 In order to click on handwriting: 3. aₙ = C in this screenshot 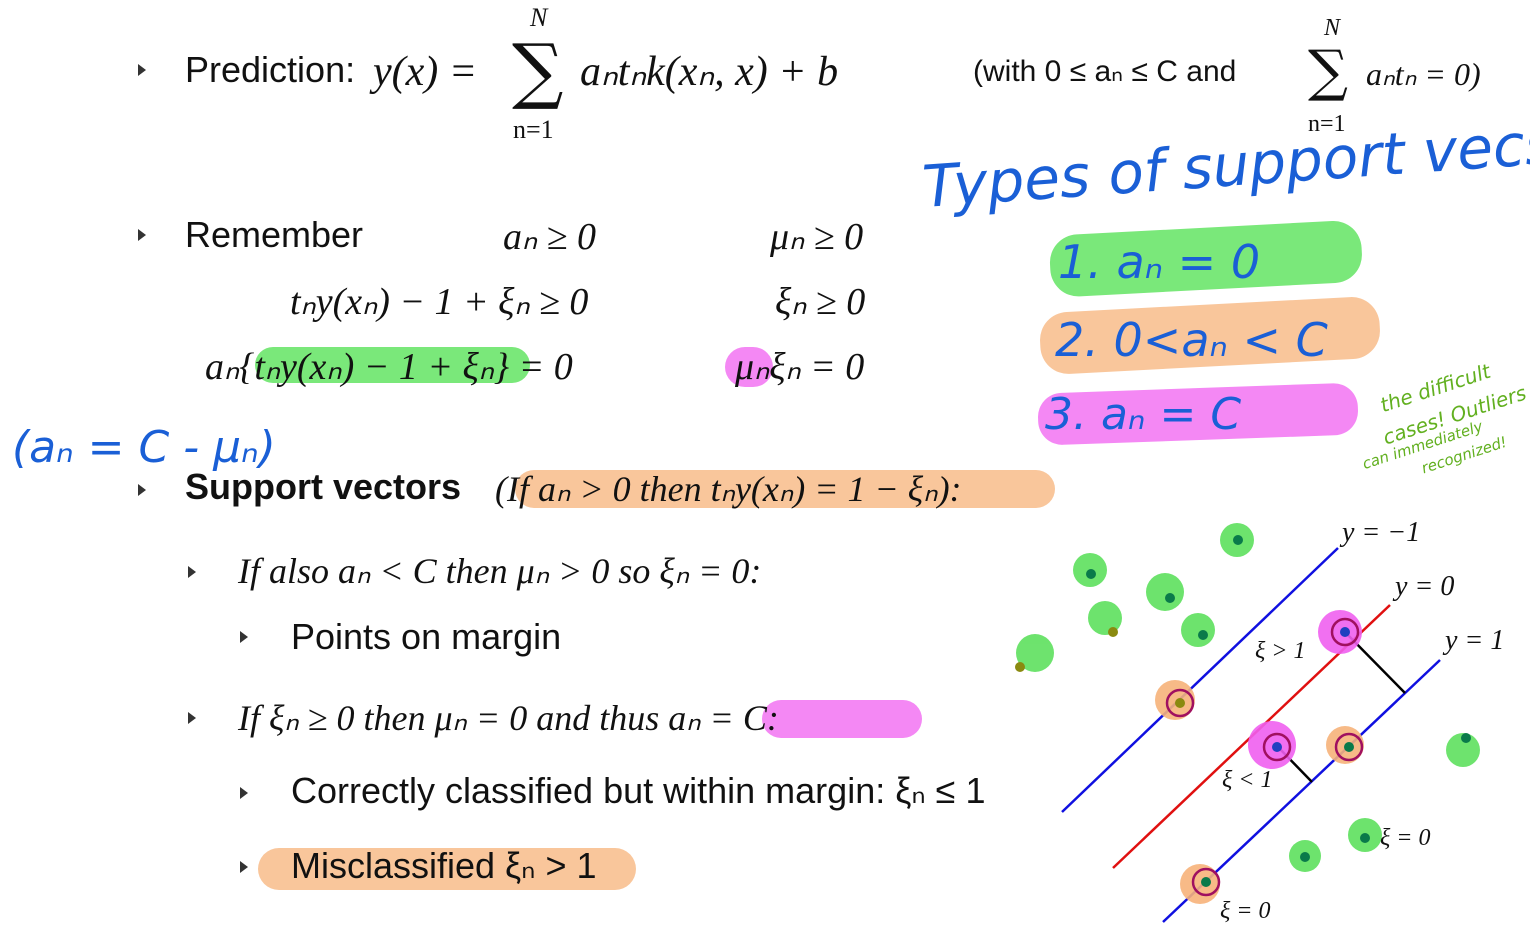, I will do `click(1143, 414)`.